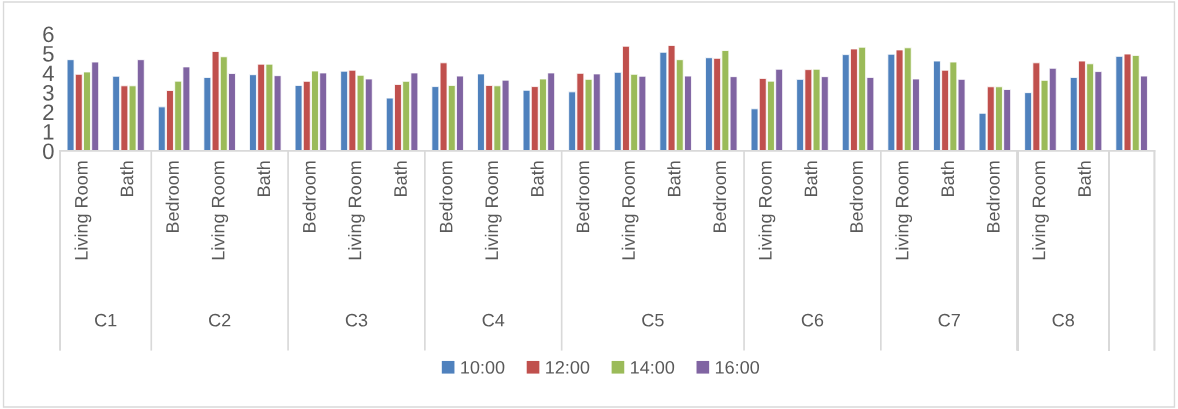 This screenshot has height=409, width=1178. I want to click on text: C3, so click(356, 320).